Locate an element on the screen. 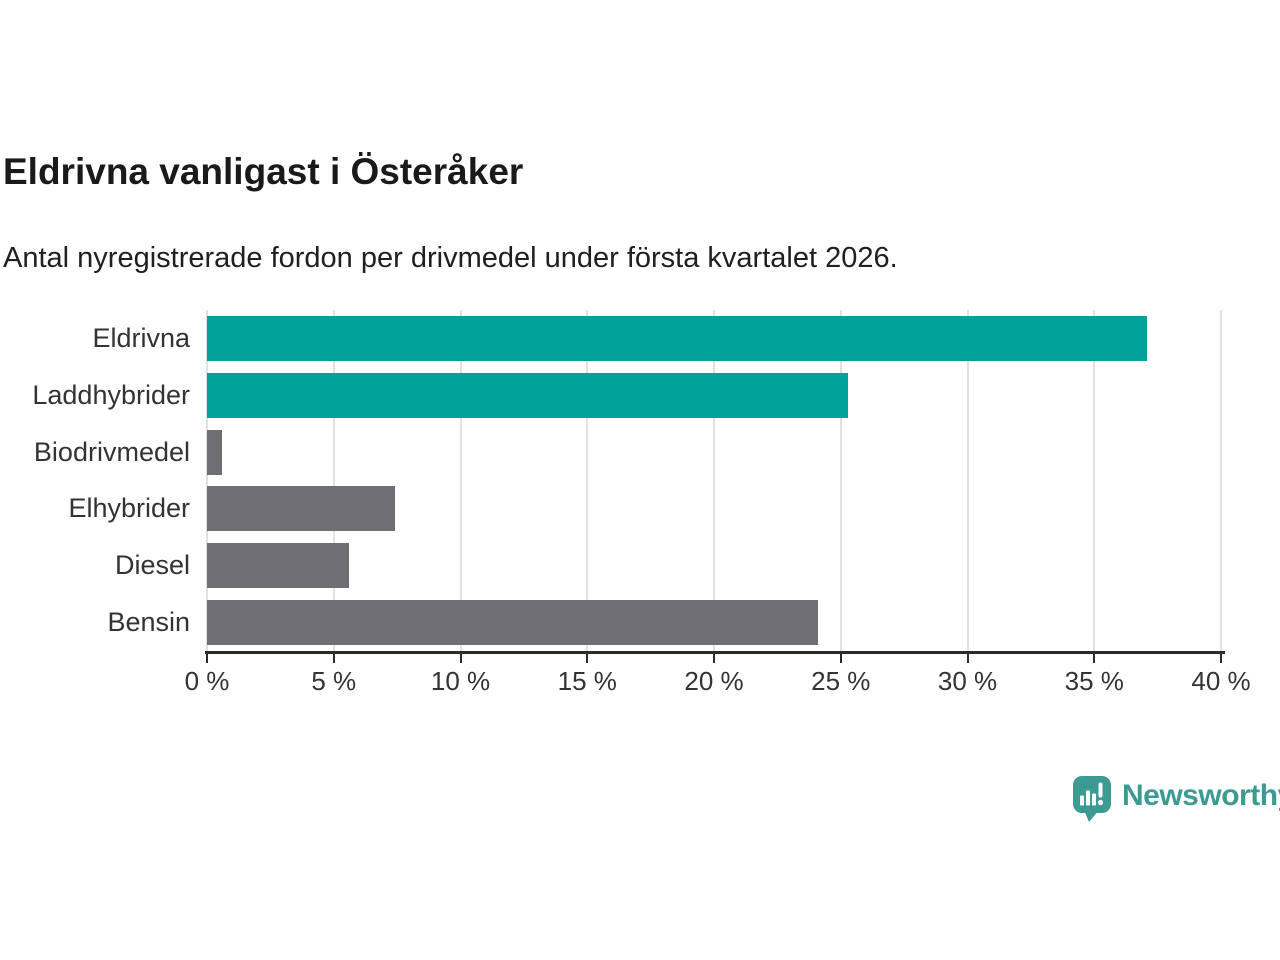  category-label-row: Diesel is located at coordinates (95, 565).